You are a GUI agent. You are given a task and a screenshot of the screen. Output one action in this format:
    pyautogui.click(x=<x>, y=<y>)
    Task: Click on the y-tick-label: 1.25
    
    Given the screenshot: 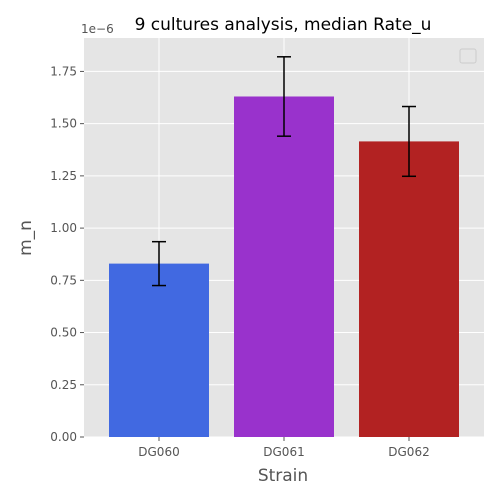 What is the action you would take?
    pyautogui.click(x=63, y=176)
    